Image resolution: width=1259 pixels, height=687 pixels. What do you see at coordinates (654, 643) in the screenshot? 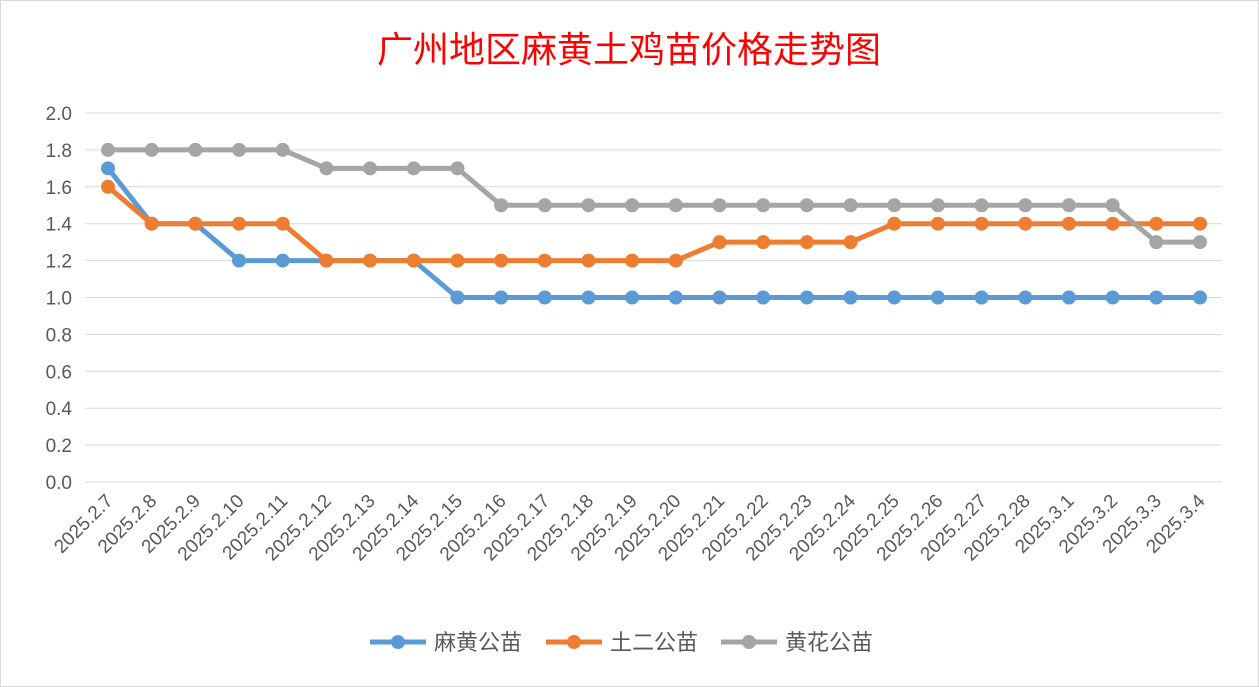
I see `legend-label: 土二公苗` at bounding box center [654, 643].